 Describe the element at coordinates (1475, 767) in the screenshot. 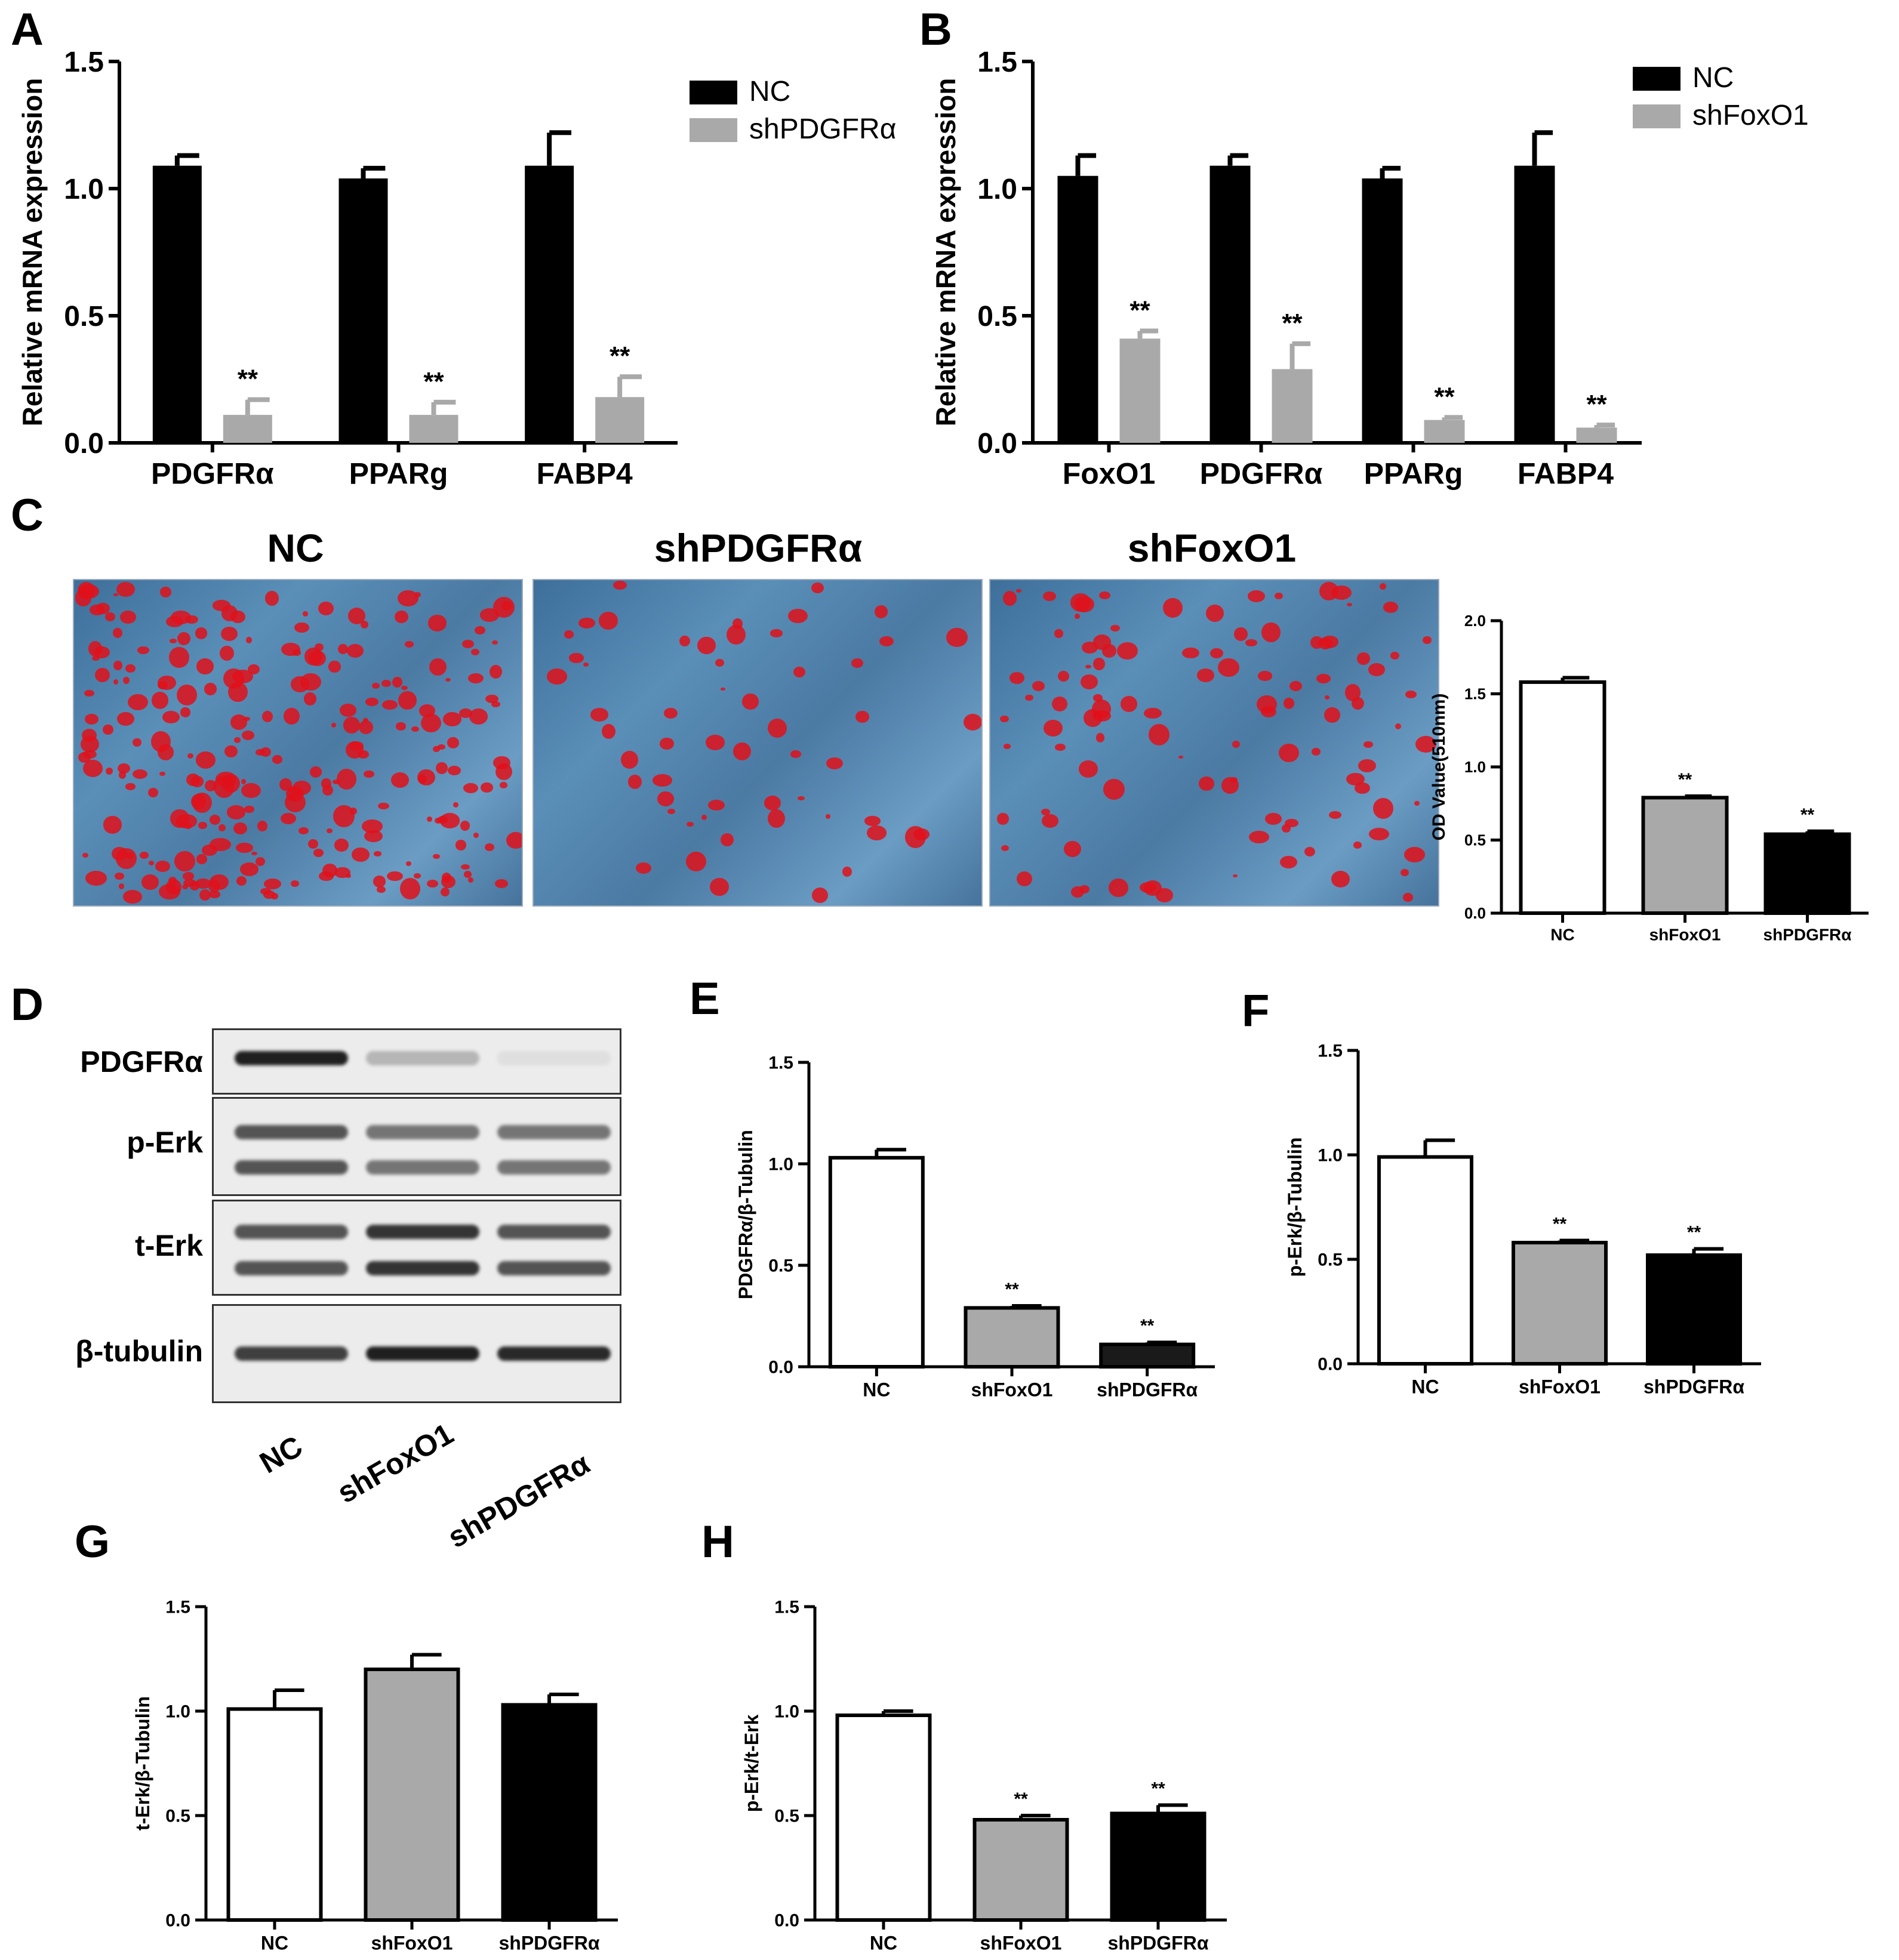

I see `y-tick-label-c: 1.0` at that location.